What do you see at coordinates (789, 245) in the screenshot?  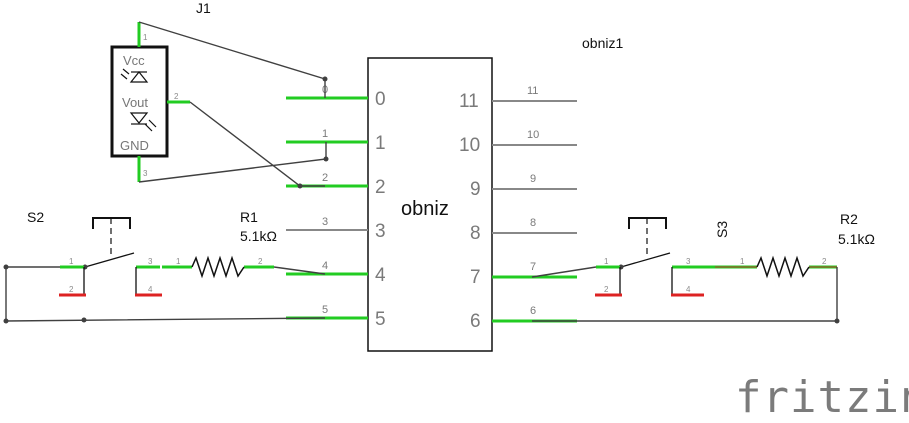 I see `r2-part: R2 5.1kΩ 1 2` at bounding box center [789, 245].